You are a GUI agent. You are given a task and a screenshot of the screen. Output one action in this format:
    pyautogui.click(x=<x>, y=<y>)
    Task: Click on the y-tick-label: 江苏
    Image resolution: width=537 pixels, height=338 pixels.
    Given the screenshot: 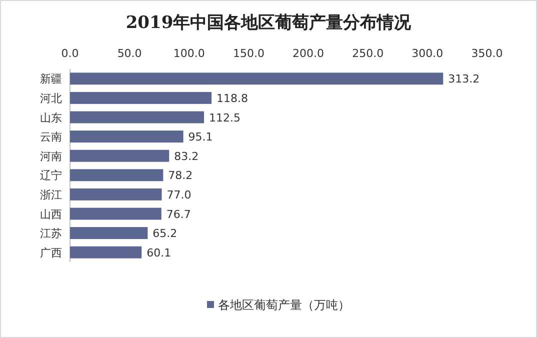 What is the action you would take?
    pyautogui.click(x=51, y=233)
    